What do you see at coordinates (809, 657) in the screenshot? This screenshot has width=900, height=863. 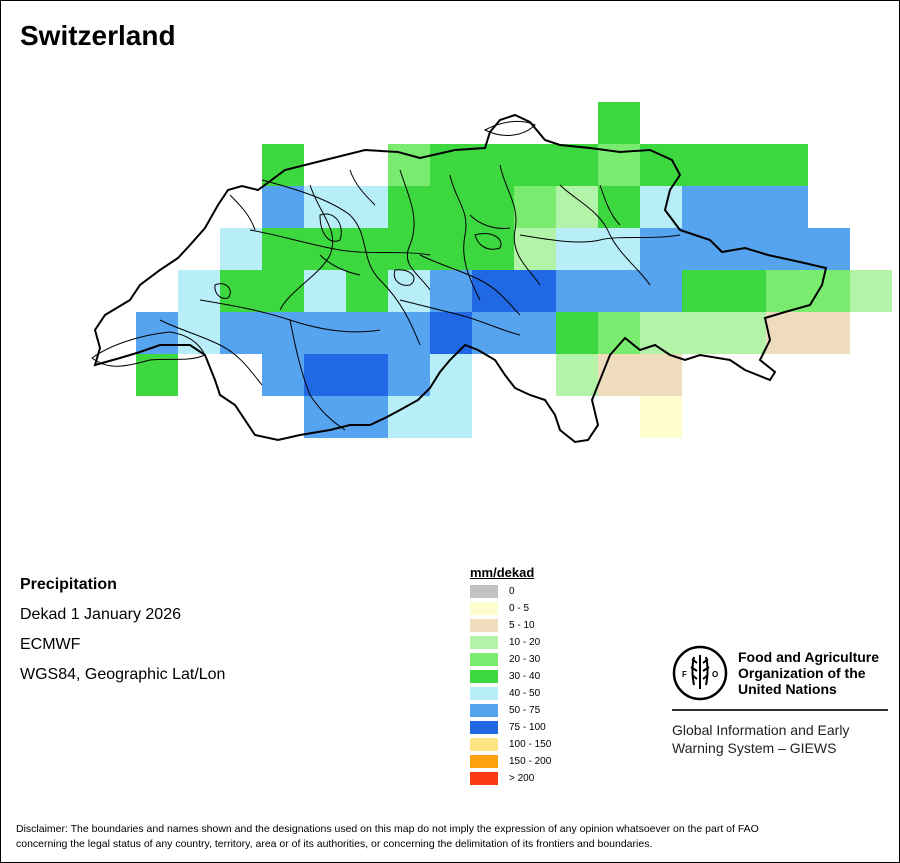 I see `fao-name-line-1: Food and Agriculture` at bounding box center [809, 657].